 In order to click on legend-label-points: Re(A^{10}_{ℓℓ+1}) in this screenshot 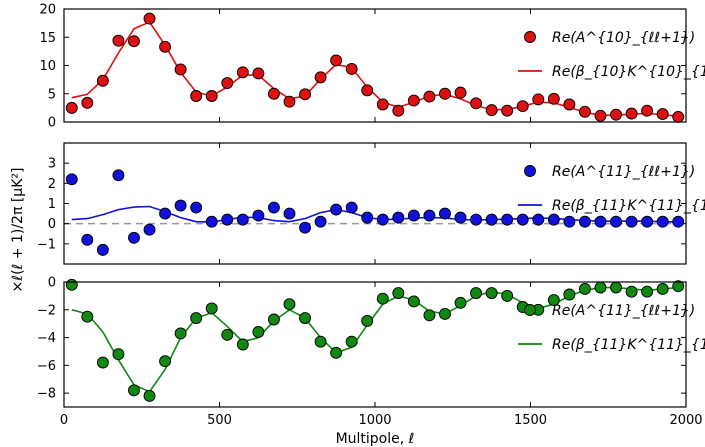, I will do `click(623, 38)`.